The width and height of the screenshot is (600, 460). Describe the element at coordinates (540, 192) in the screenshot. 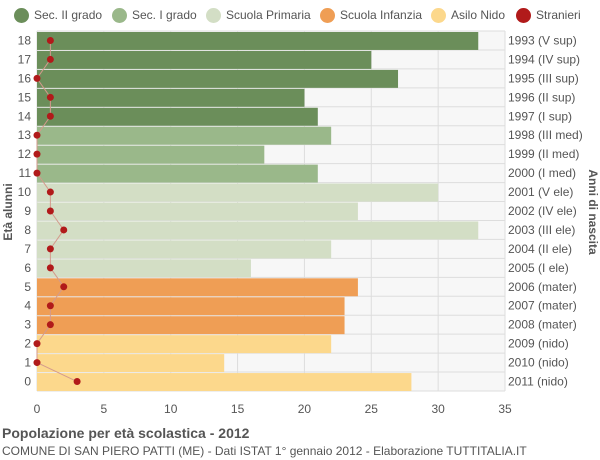

I see `birth-year-label: 2001 (V ele)` at that location.